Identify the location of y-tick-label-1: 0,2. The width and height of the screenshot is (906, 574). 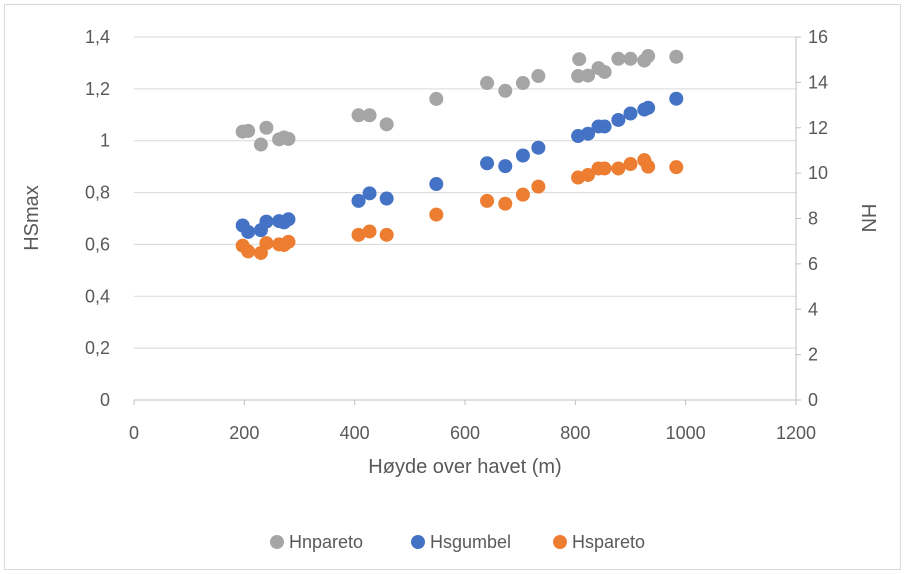
(97, 348).